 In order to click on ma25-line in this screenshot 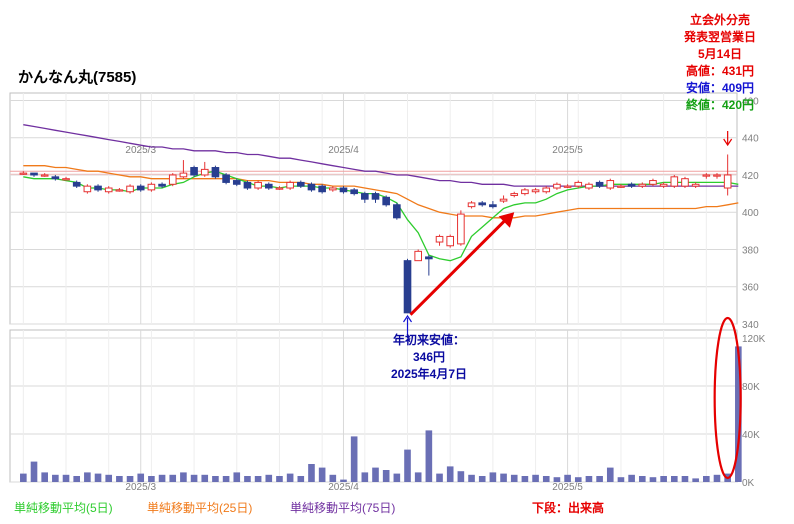, I will do `click(381, 192)`.